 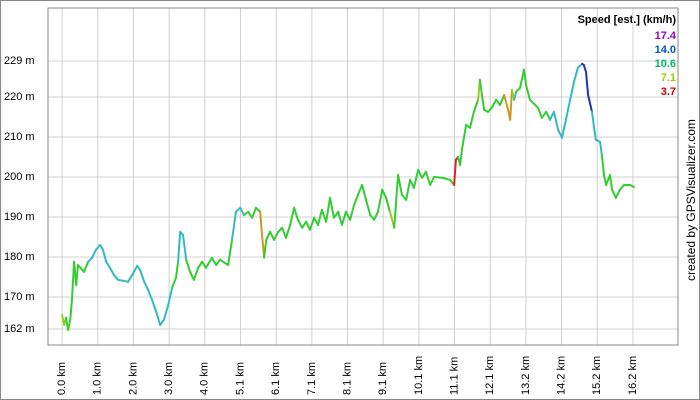 I want to click on y-tick-label: 180 m, so click(x=19, y=257).